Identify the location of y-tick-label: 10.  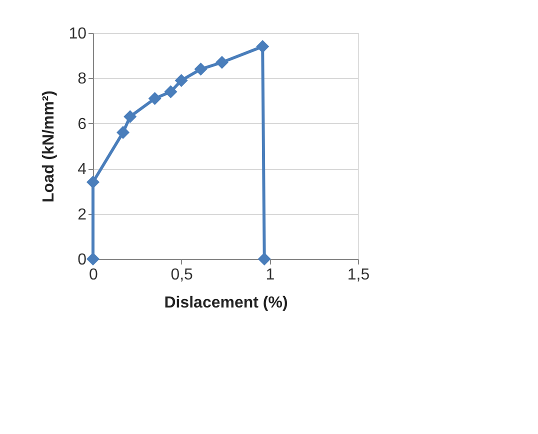
(77, 34).